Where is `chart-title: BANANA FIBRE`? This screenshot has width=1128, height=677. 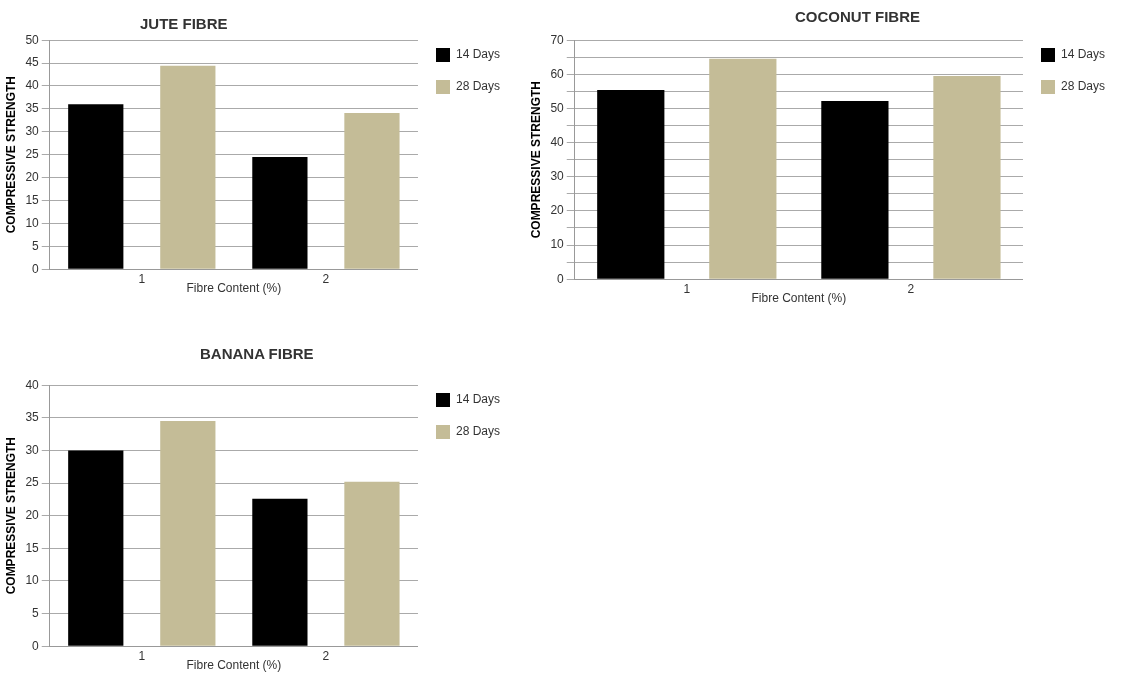
chart-title: BANANA FIBRE is located at coordinates (257, 353).